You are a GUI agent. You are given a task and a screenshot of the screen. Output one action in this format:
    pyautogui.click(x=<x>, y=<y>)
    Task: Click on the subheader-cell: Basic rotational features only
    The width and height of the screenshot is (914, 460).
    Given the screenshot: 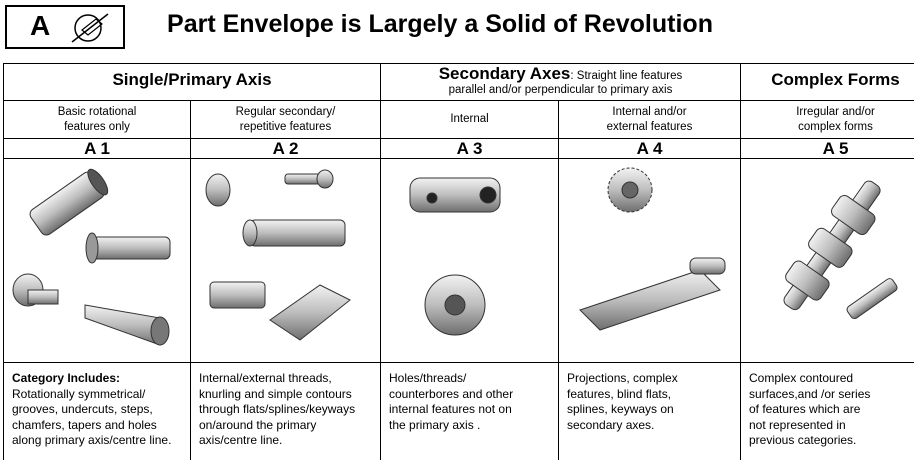 What is the action you would take?
    pyautogui.click(x=96, y=119)
    